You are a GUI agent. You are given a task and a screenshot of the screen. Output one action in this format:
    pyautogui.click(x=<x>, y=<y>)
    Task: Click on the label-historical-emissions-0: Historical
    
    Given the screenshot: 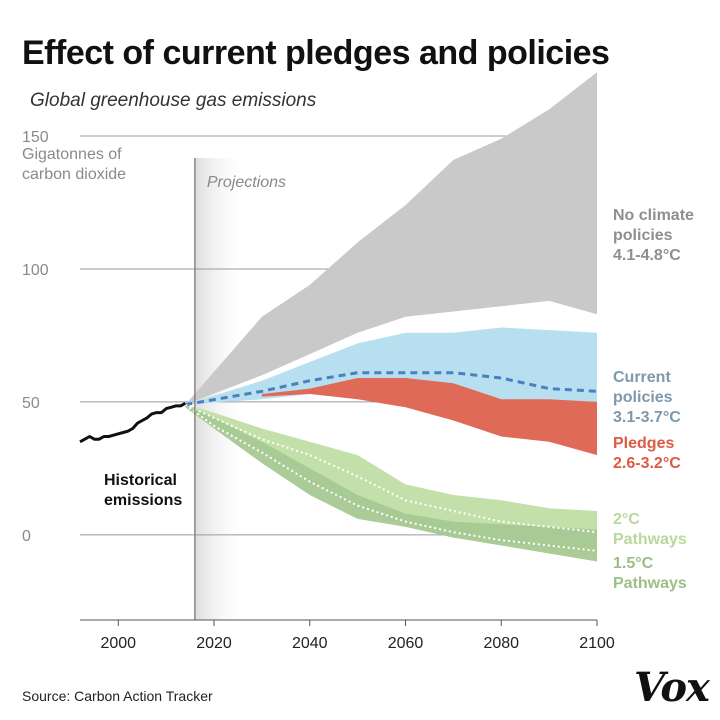 What is the action you would take?
    pyautogui.click(x=140, y=480)
    